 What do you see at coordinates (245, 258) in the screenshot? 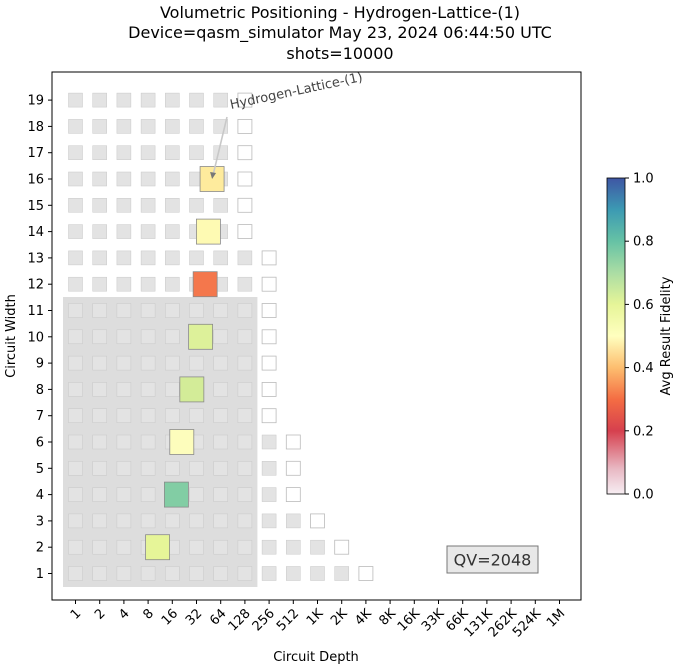
I see `grid-cell-w13-d128` at bounding box center [245, 258].